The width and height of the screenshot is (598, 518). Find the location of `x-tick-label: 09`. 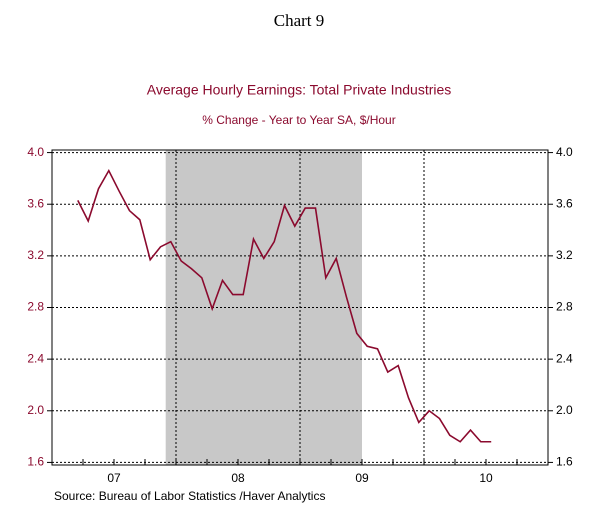

x-tick-label: 09 is located at coordinates (362, 478).